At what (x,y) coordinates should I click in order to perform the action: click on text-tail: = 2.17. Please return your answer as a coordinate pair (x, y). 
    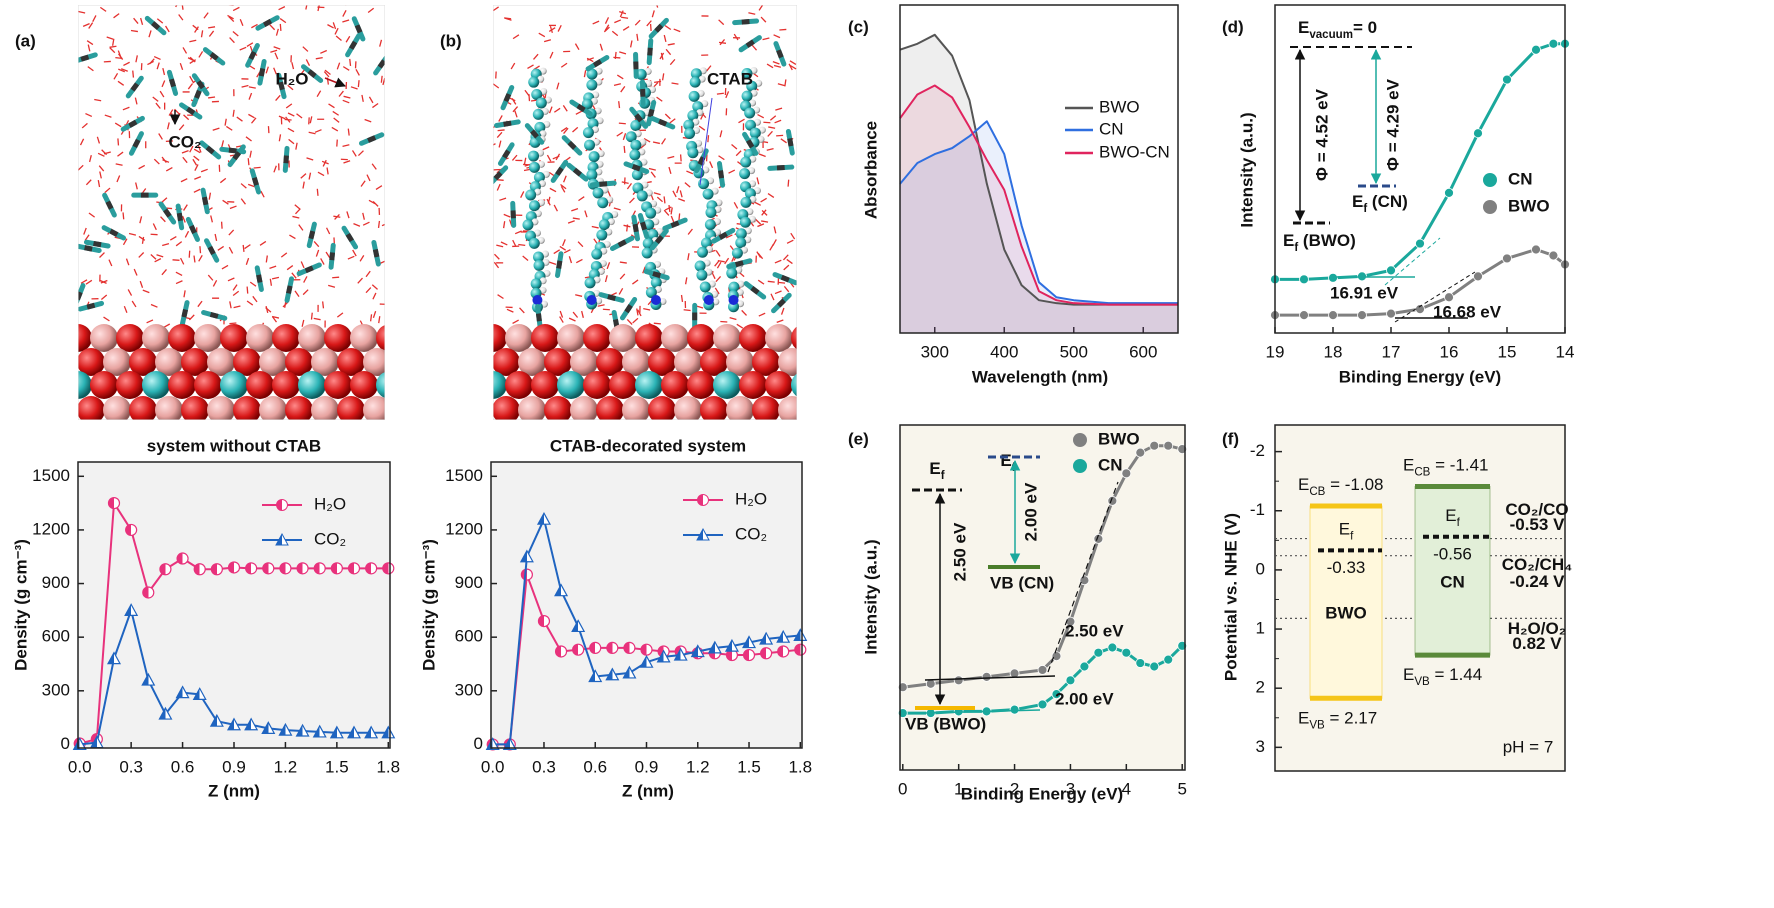
    Looking at the image, I should click on (1351, 718).